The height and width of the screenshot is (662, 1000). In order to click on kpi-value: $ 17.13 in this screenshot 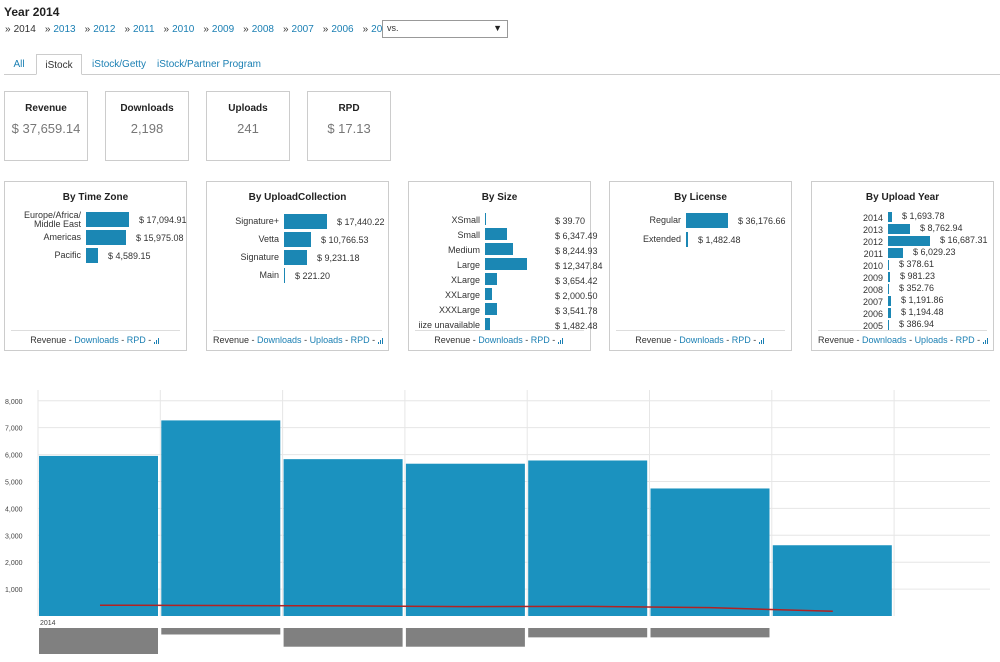, I will do `click(349, 128)`.